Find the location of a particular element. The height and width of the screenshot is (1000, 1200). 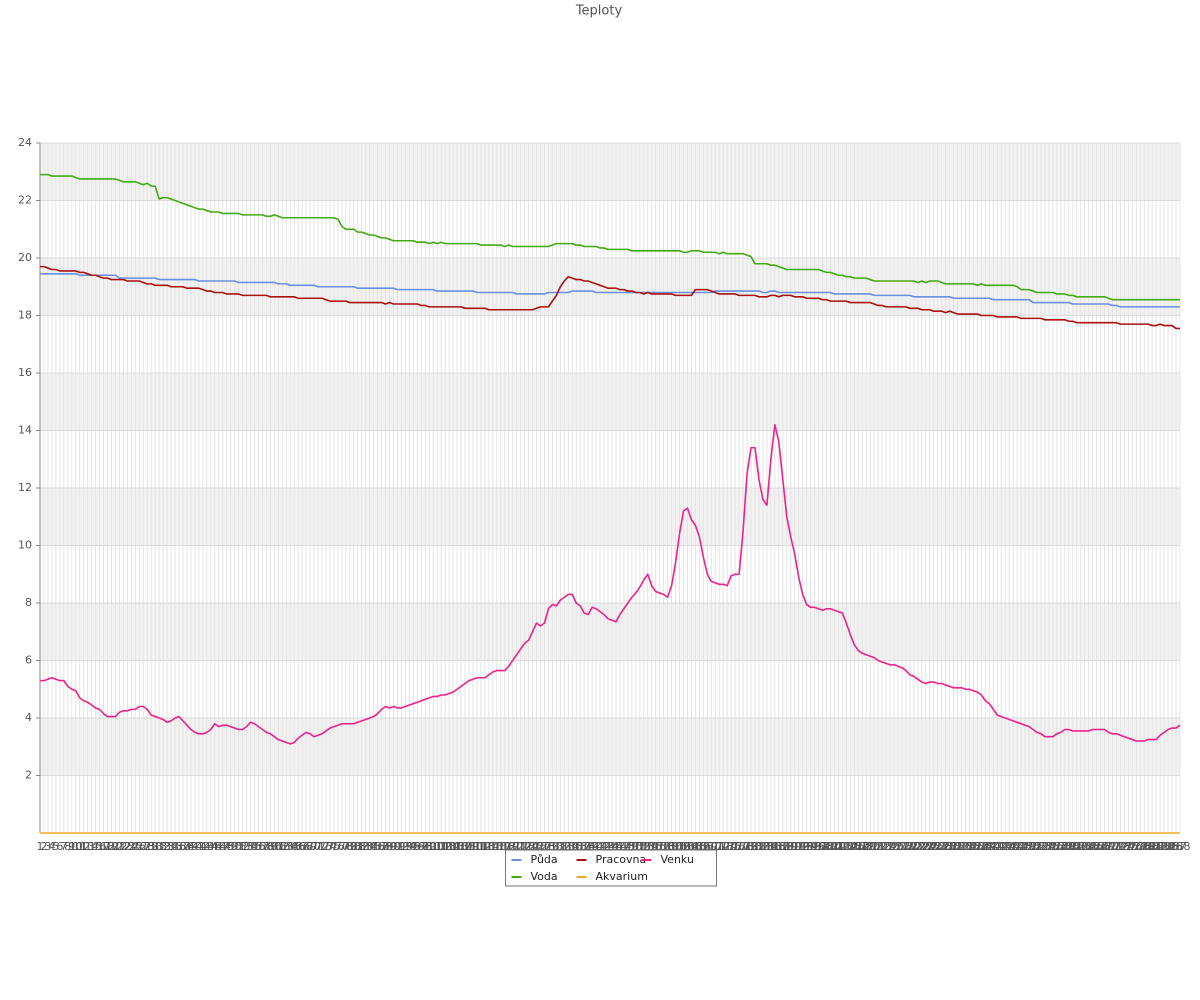

legend-box is located at coordinates (611, 868).